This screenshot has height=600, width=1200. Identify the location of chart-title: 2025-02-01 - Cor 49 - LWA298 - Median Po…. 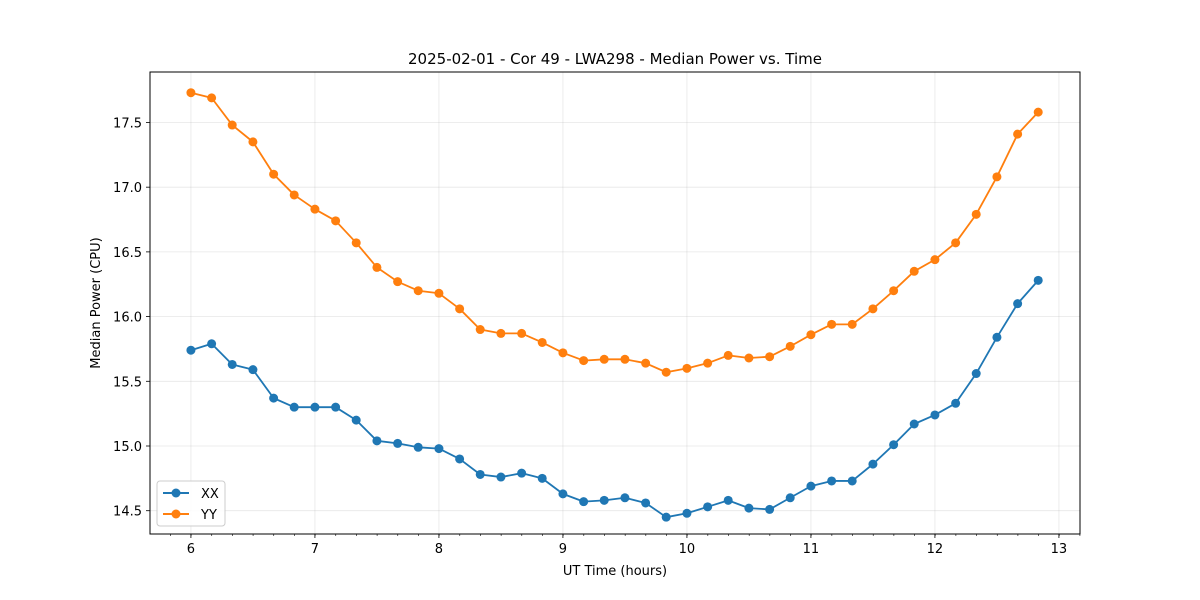
(615, 59).